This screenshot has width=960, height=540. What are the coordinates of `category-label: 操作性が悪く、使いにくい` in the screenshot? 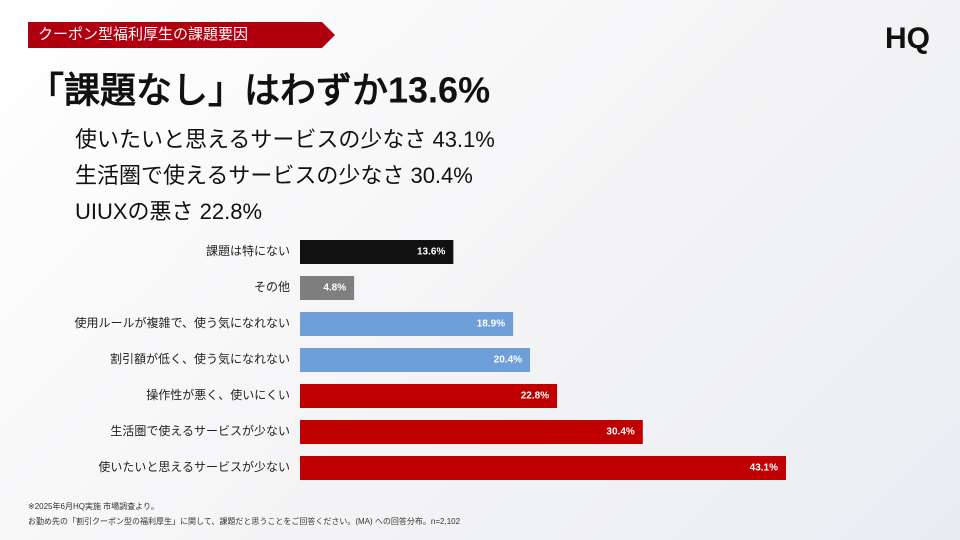 It's located at (218, 394).